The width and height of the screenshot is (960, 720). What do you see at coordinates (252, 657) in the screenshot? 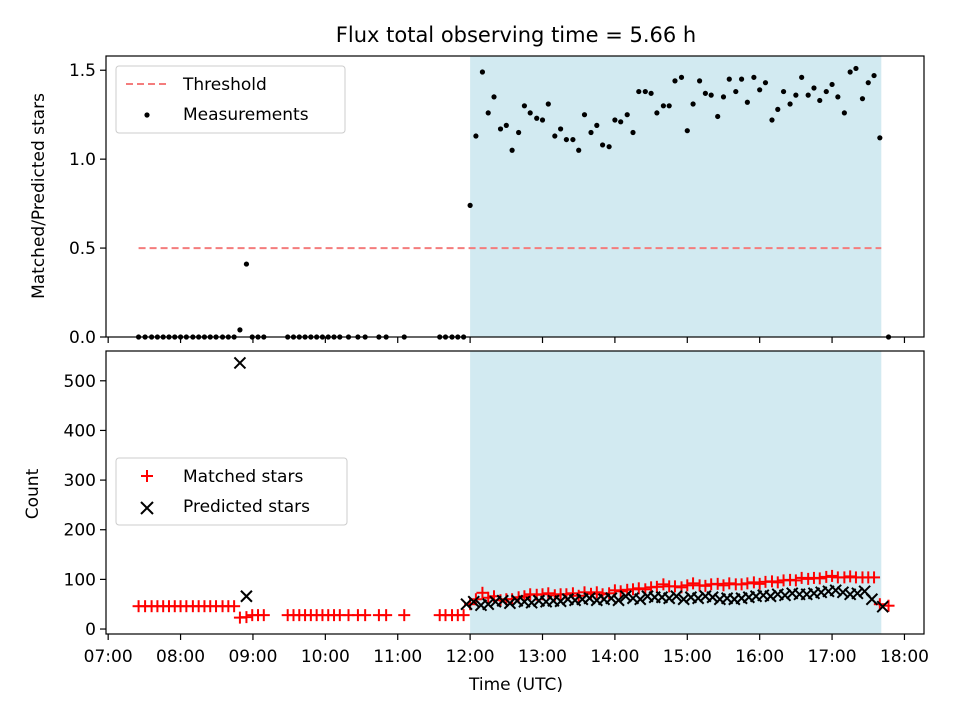
I see `x-tick-label: 09:00` at bounding box center [252, 657].